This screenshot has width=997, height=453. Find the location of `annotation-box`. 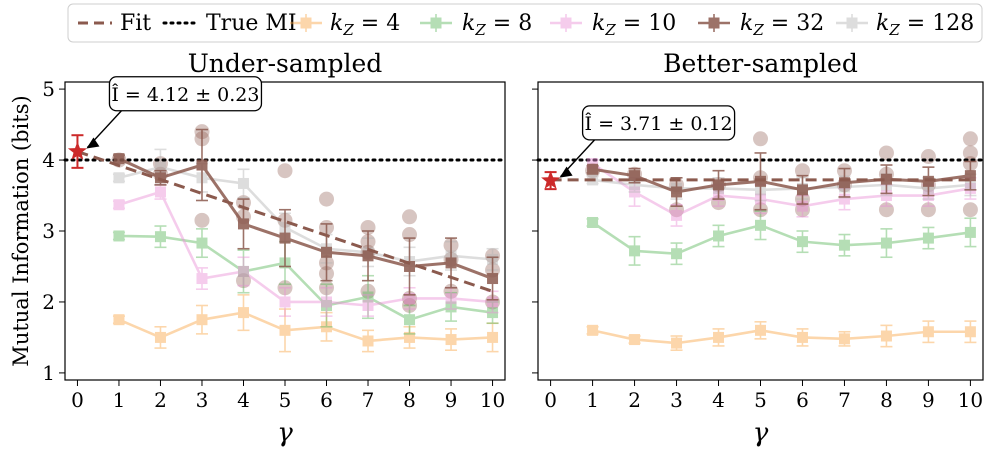

annotation-box is located at coordinates (658, 123).